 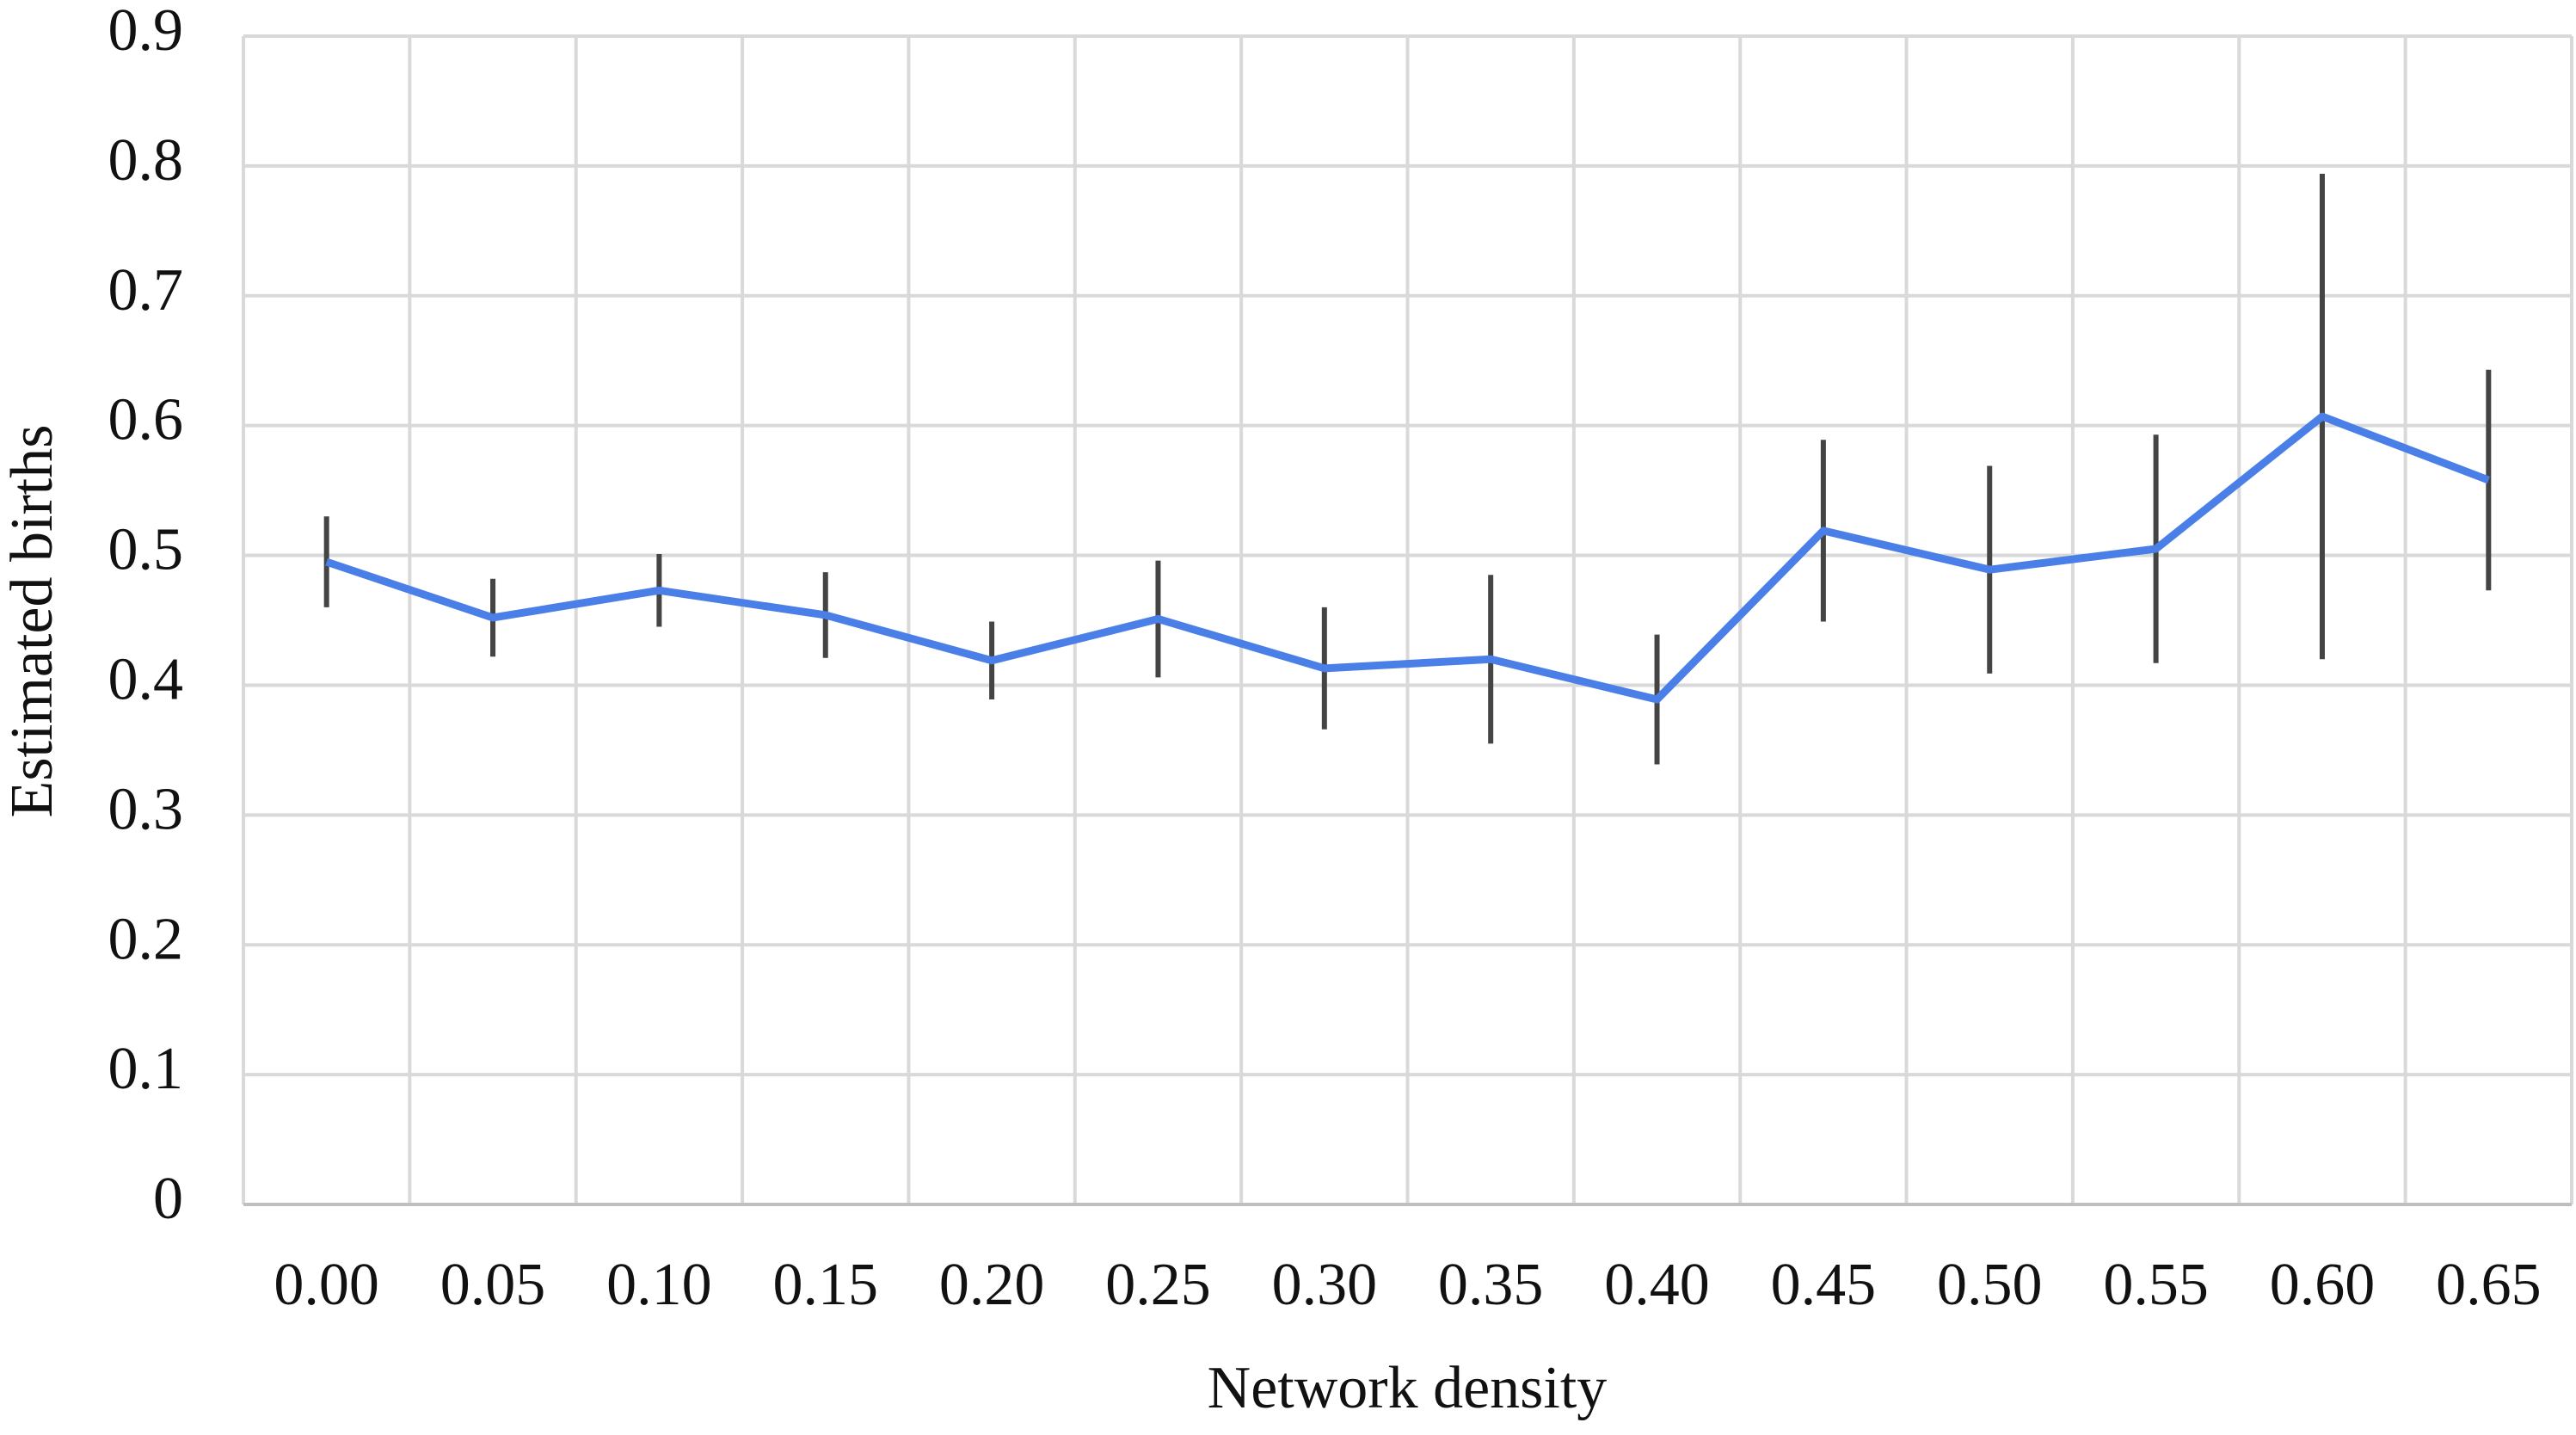 I want to click on x-tick-label: 0.20, so click(x=992, y=1285).